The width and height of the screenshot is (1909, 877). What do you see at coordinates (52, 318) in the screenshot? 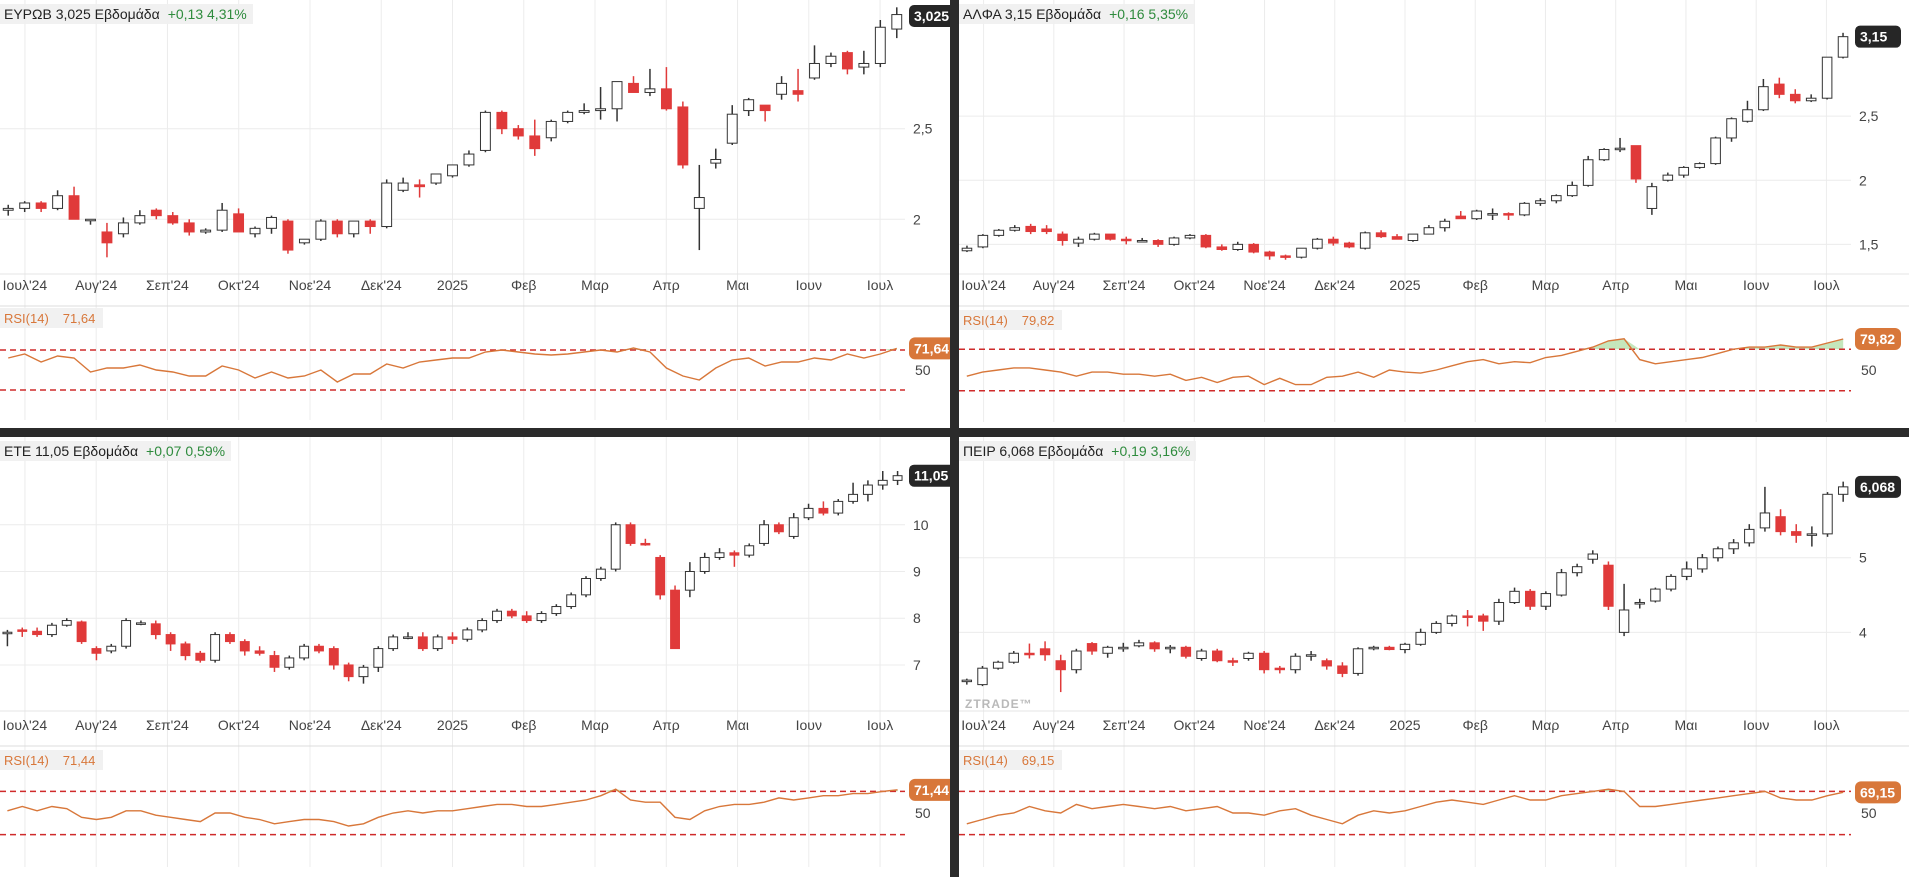
I see `rsi-label: RSI(14) 71,64` at bounding box center [52, 318].